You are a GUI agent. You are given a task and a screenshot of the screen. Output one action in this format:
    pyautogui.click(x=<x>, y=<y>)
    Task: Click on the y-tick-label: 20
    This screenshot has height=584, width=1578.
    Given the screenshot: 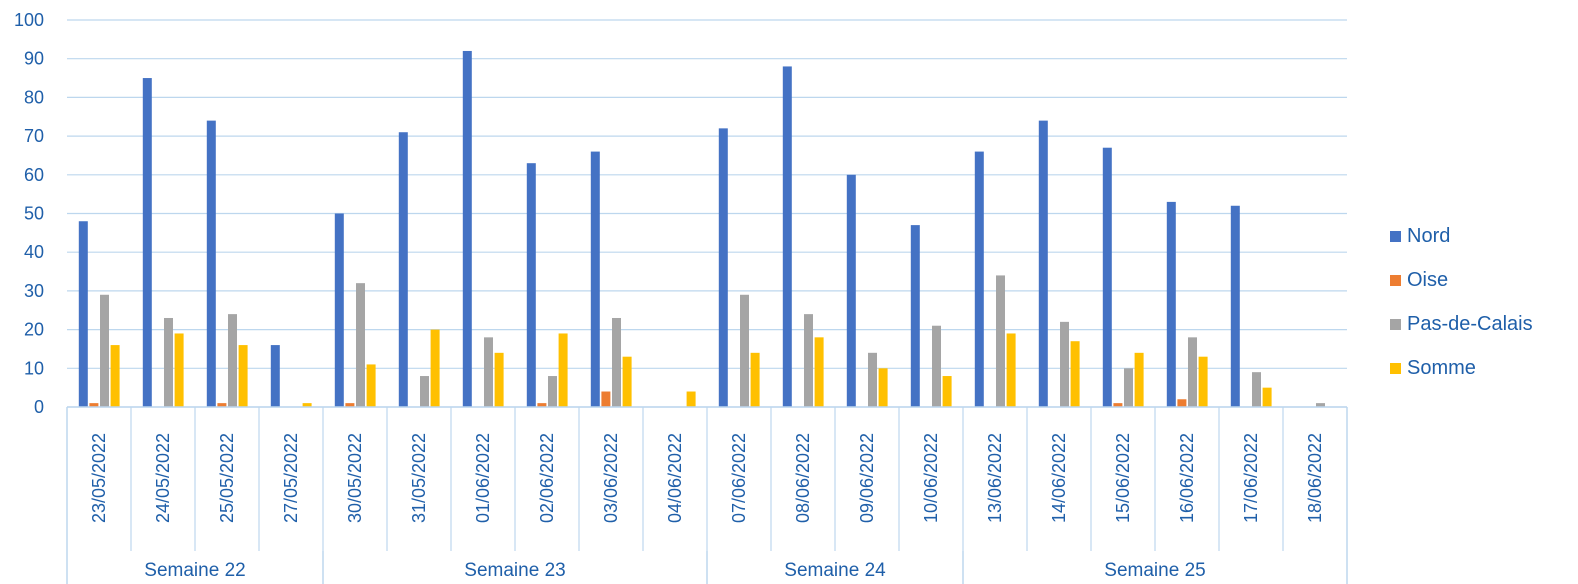 What is the action you would take?
    pyautogui.click(x=34, y=330)
    